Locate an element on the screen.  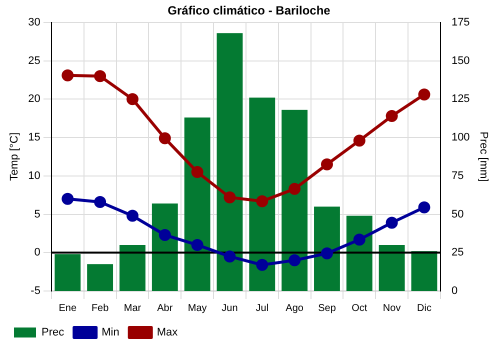
x-tick-label: Nov is located at coordinates (391, 308).